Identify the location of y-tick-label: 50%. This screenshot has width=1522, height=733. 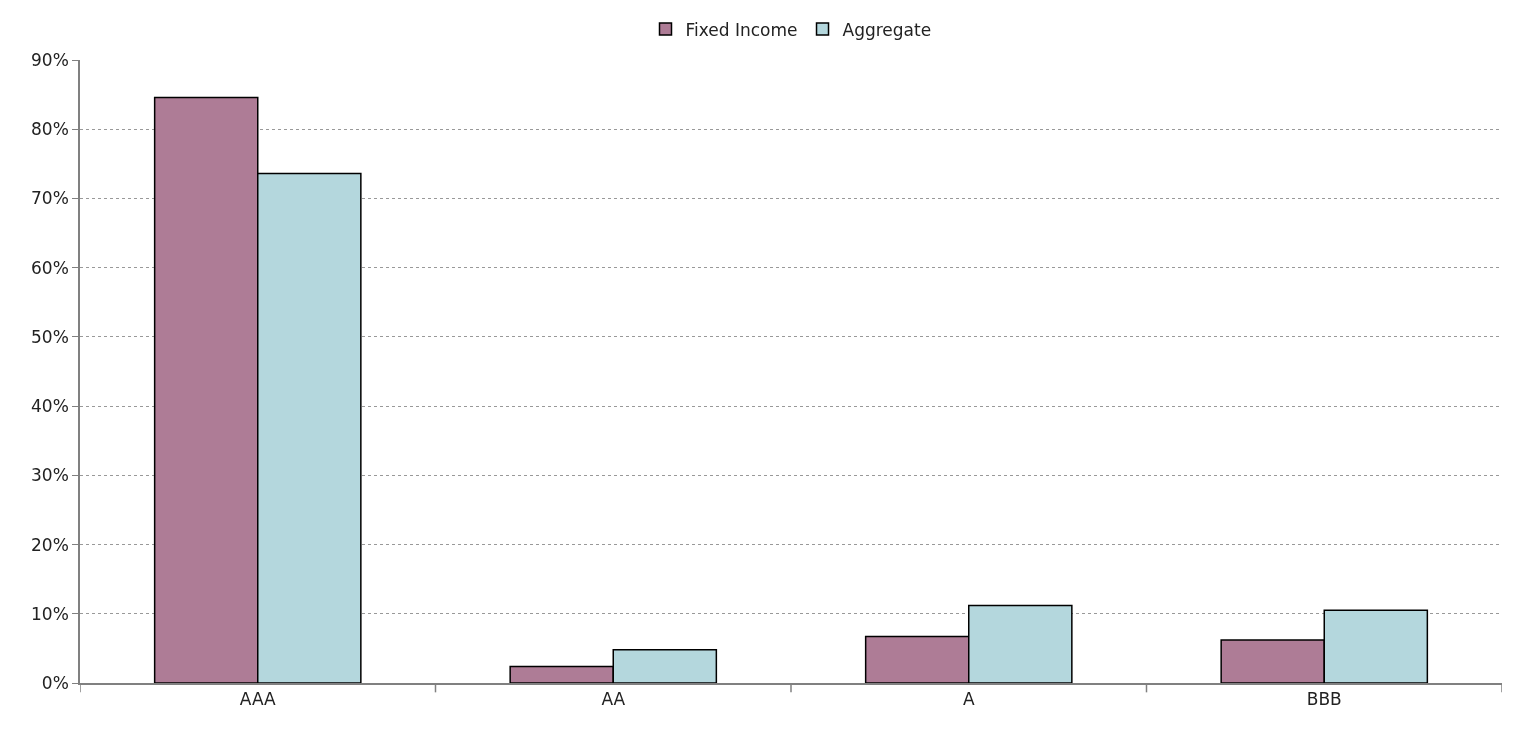
(50, 336).